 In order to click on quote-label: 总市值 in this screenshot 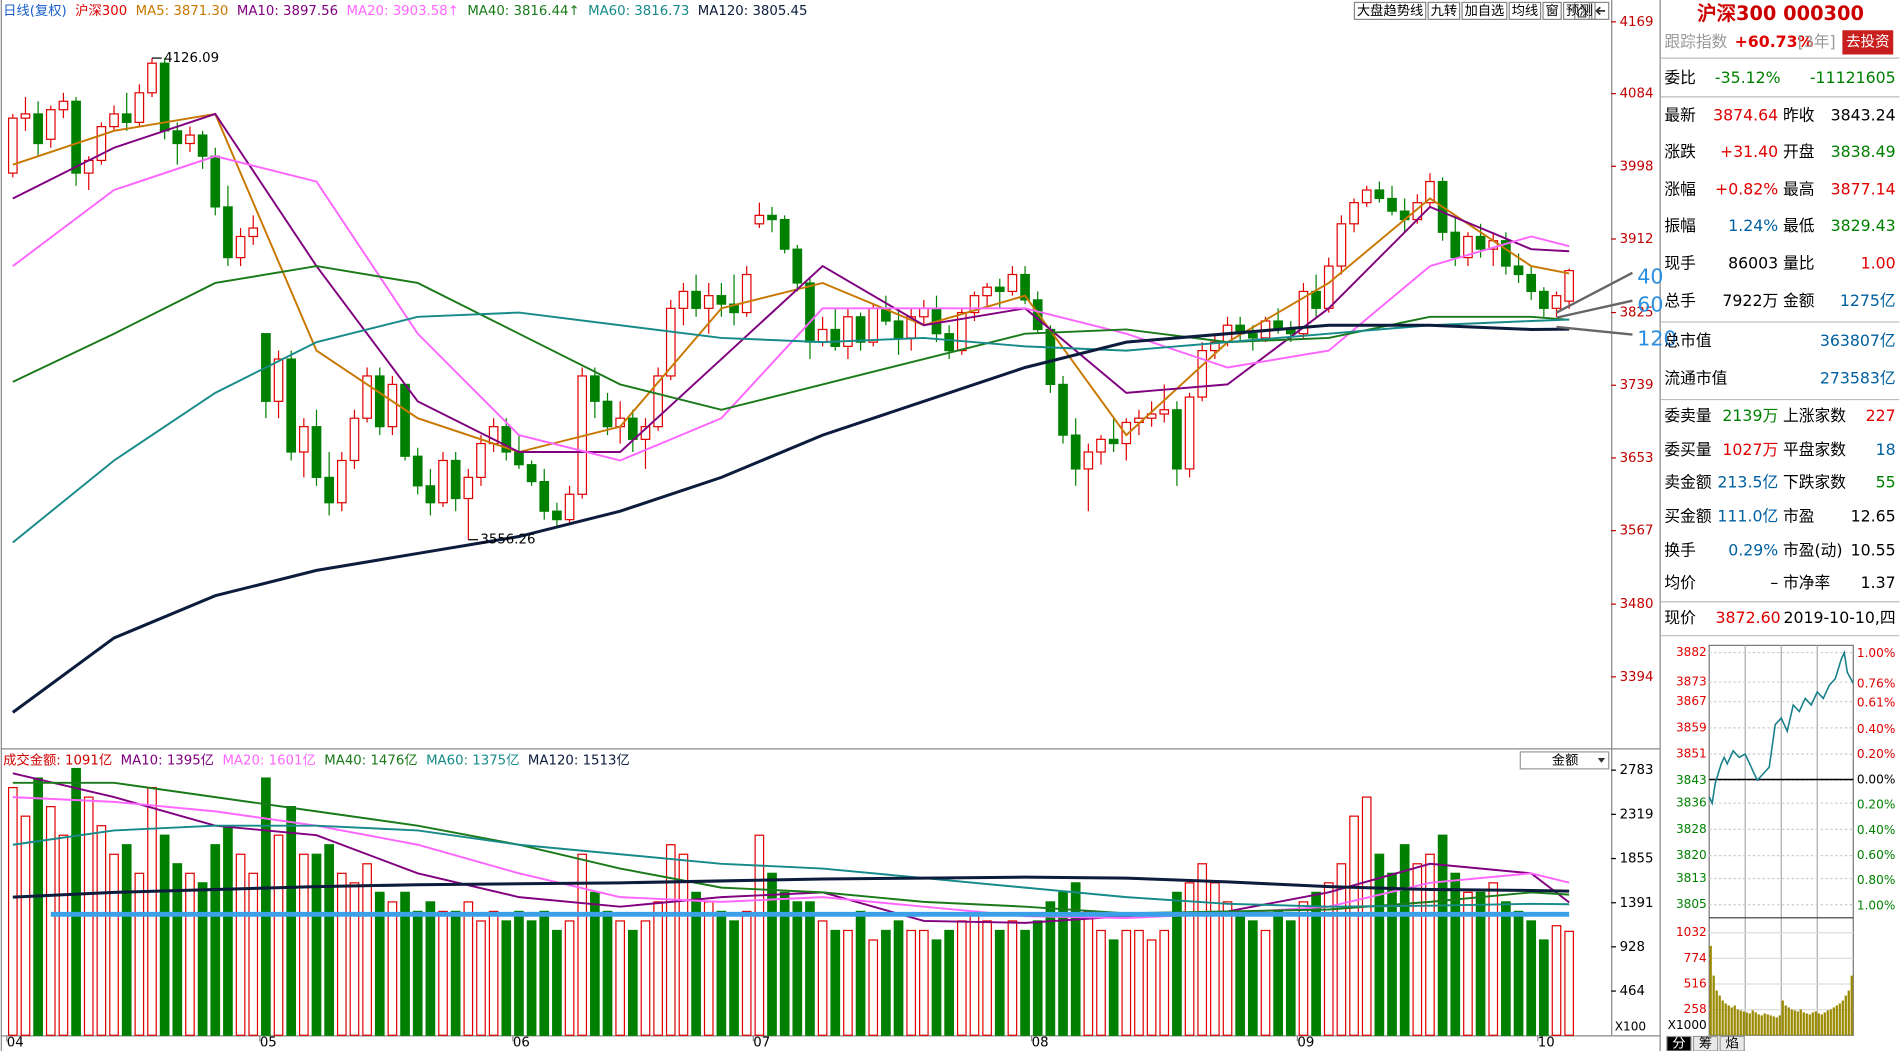, I will do `click(1687, 340)`.